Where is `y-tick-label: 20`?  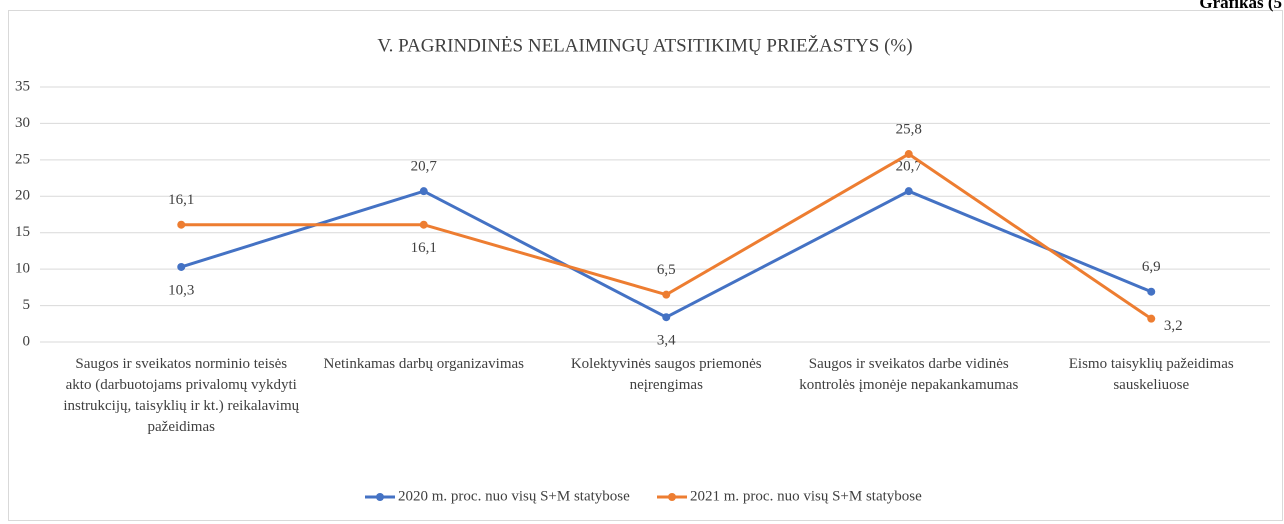
y-tick-label: 20 is located at coordinates (22, 196).